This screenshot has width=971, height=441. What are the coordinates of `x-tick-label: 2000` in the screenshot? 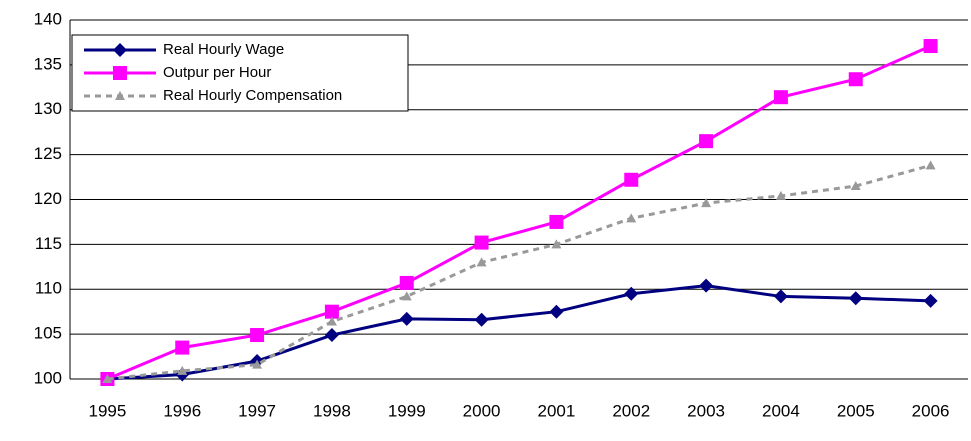 It's located at (482, 410).